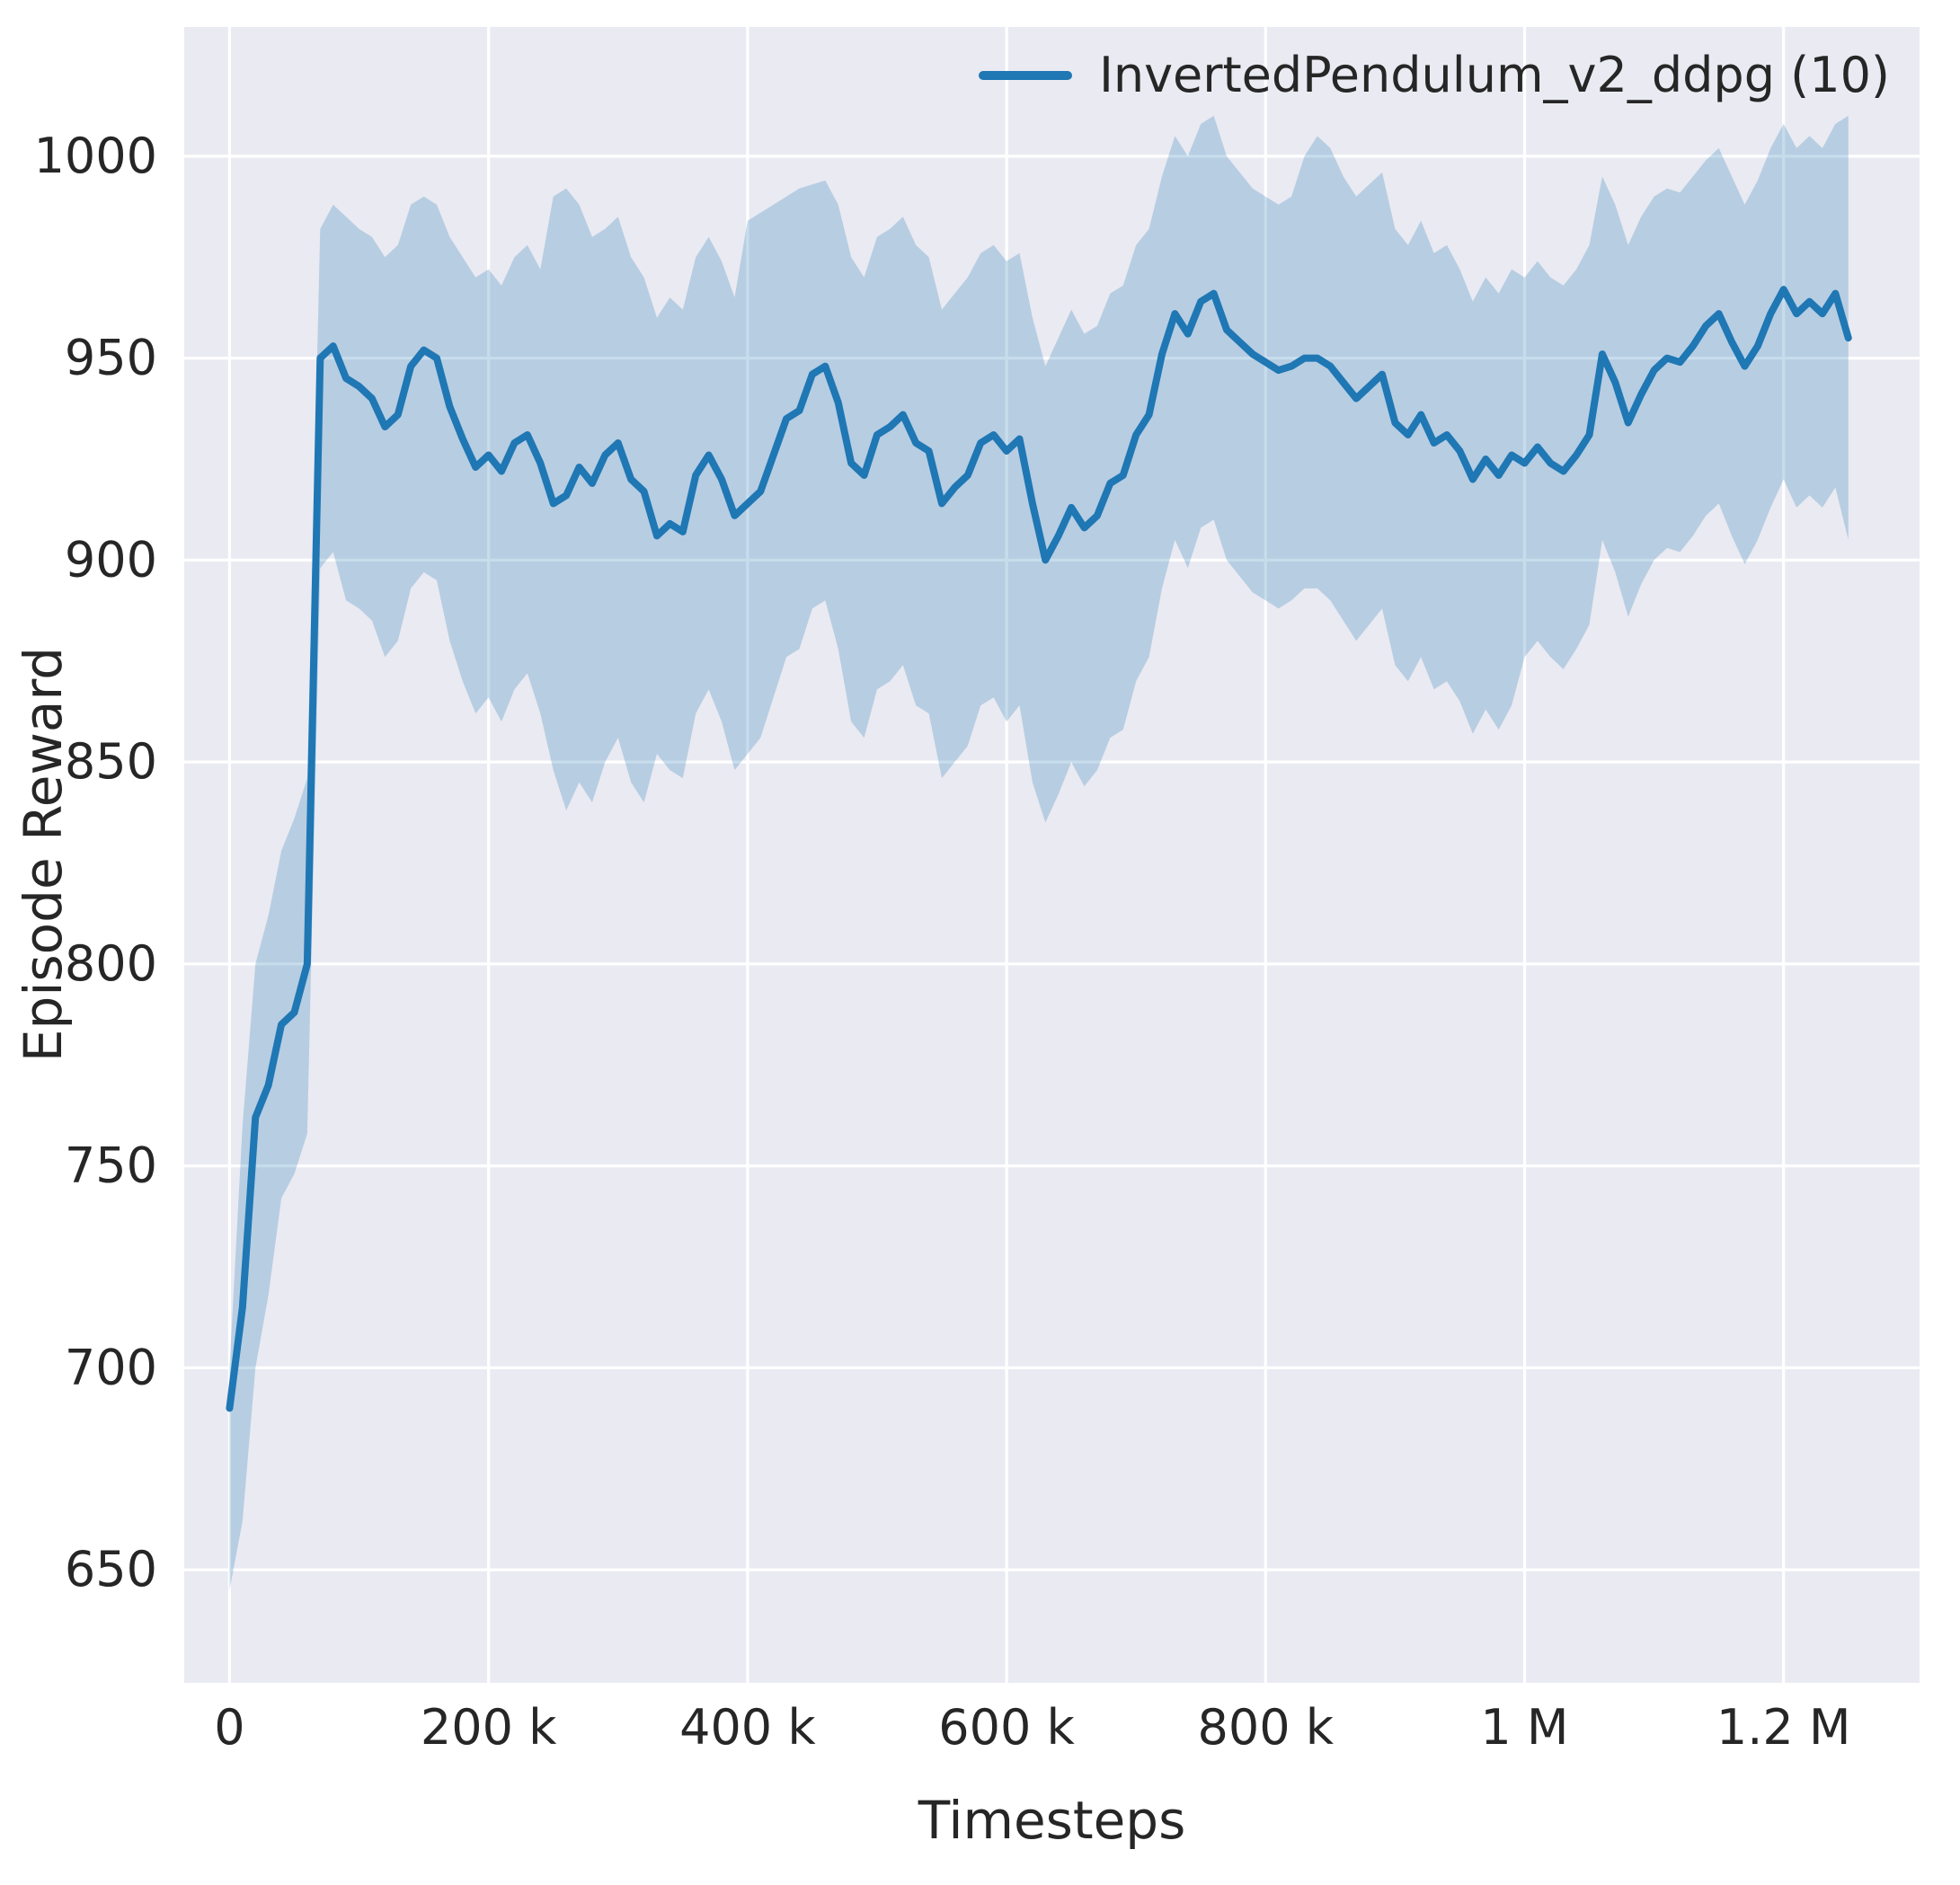 Image resolution: width=1960 pixels, height=1885 pixels. I want to click on legend: InvertedPendulum_v2_ddpg (10), so click(1434, 75).